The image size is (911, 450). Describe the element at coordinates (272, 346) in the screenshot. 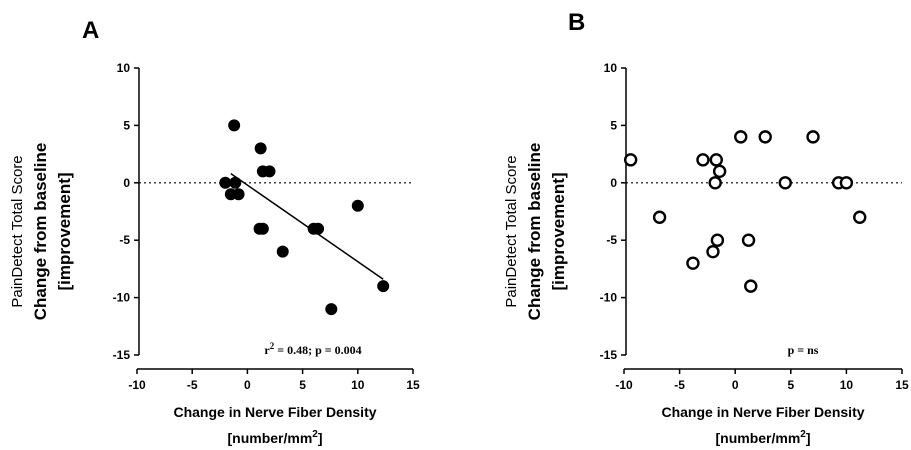

I see `stats-annotation-sup: 2` at that location.